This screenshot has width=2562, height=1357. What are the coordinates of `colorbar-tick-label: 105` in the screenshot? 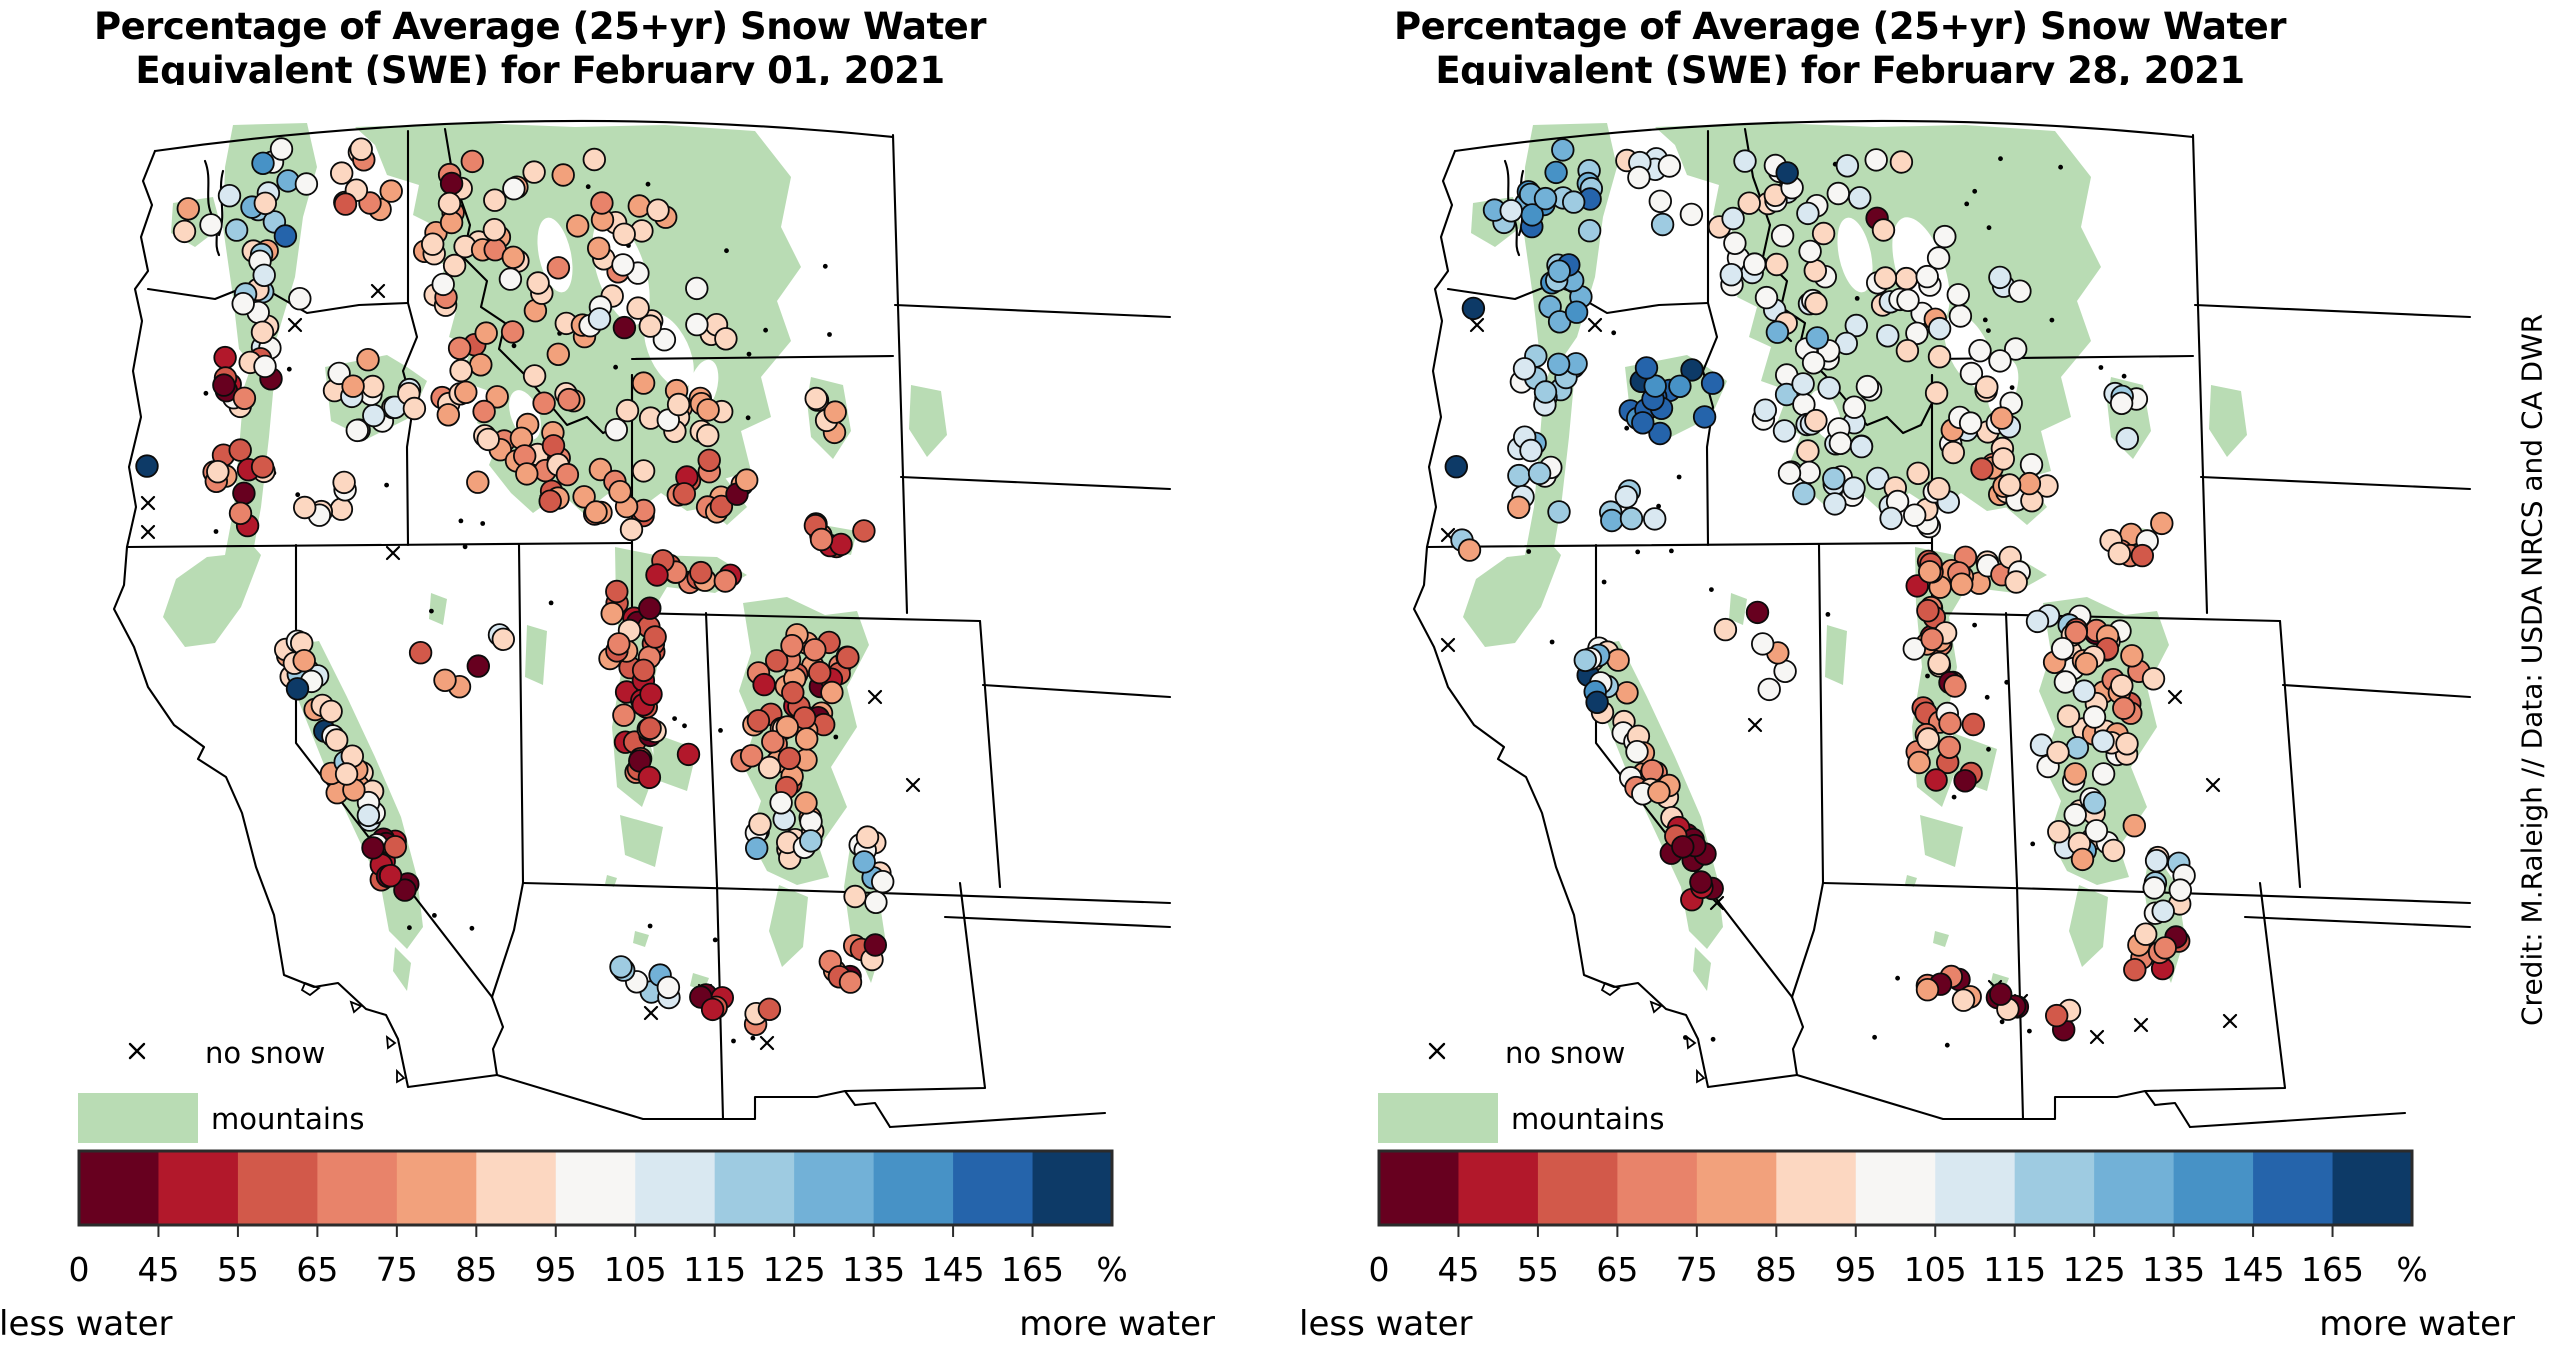 It's located at (1935, 1269).